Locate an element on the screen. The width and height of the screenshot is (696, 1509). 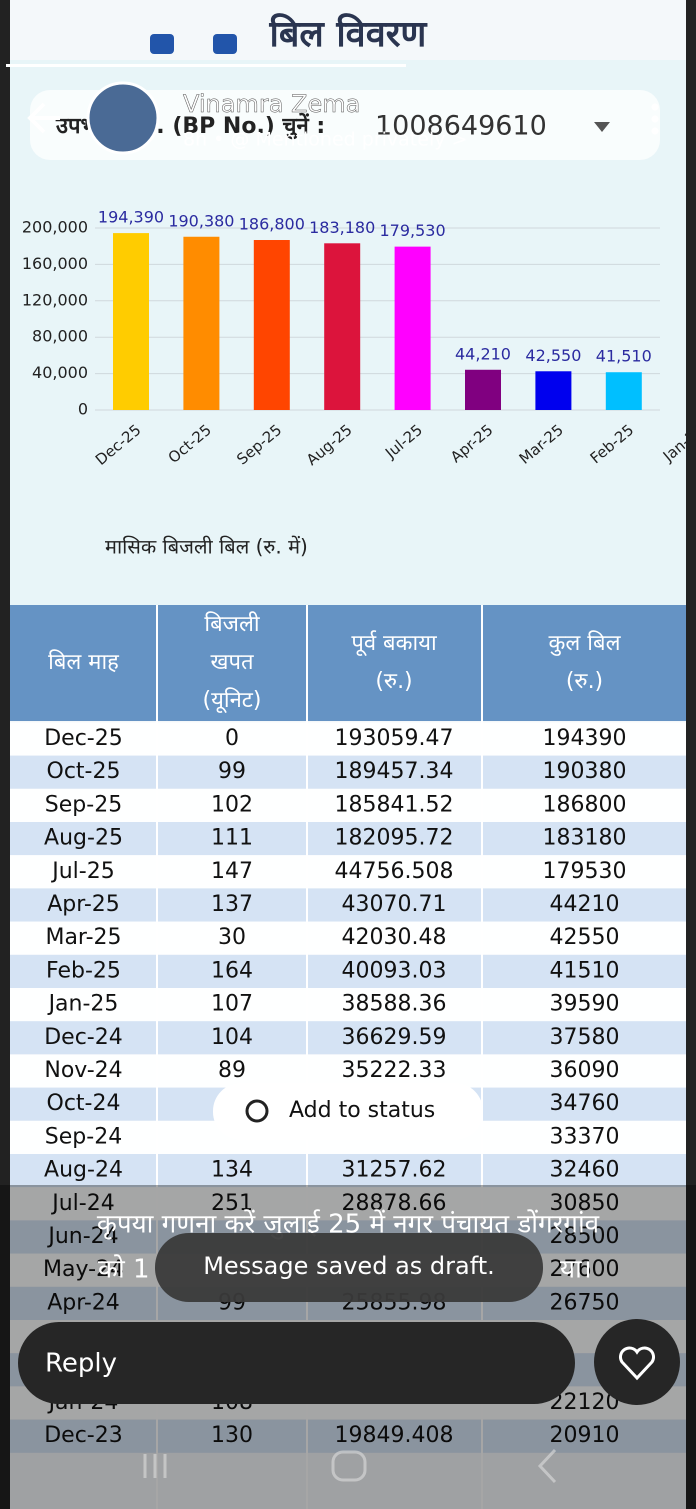
table-cell: Aug-25 is located at coordinates (83, 838).